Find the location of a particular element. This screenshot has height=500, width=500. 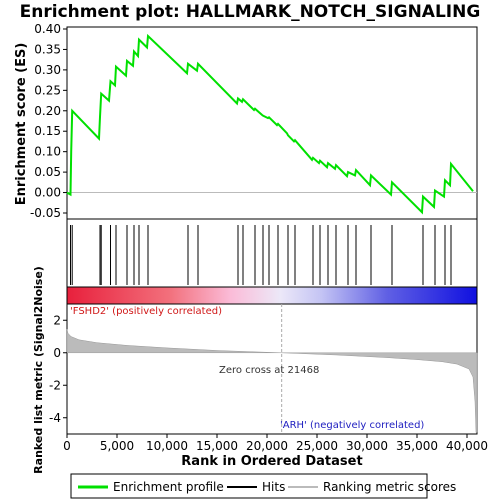

metric-x-tick-label: 30,000 is located at coordinates (367, 446).